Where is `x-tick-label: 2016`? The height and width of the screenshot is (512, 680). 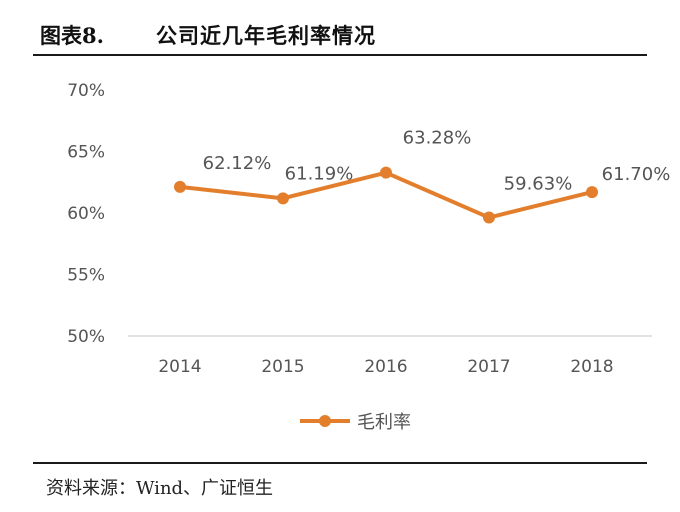
x-tick-label: 2016 is located at coordinates (385, 367).